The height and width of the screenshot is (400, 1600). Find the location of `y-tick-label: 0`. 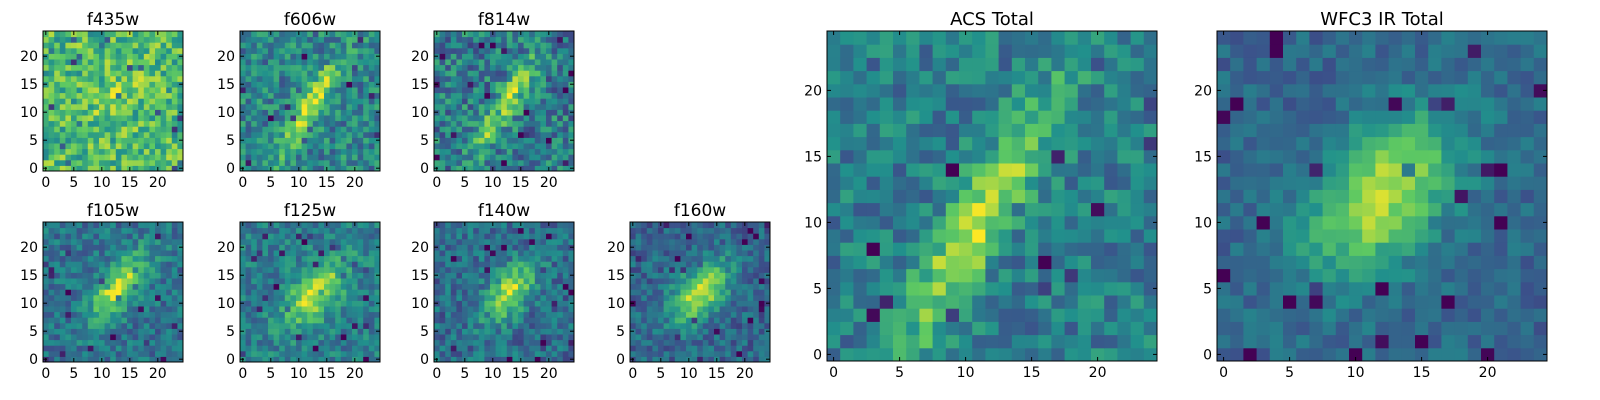

y-tick-label: 0 is located at coordinates (424, 360).